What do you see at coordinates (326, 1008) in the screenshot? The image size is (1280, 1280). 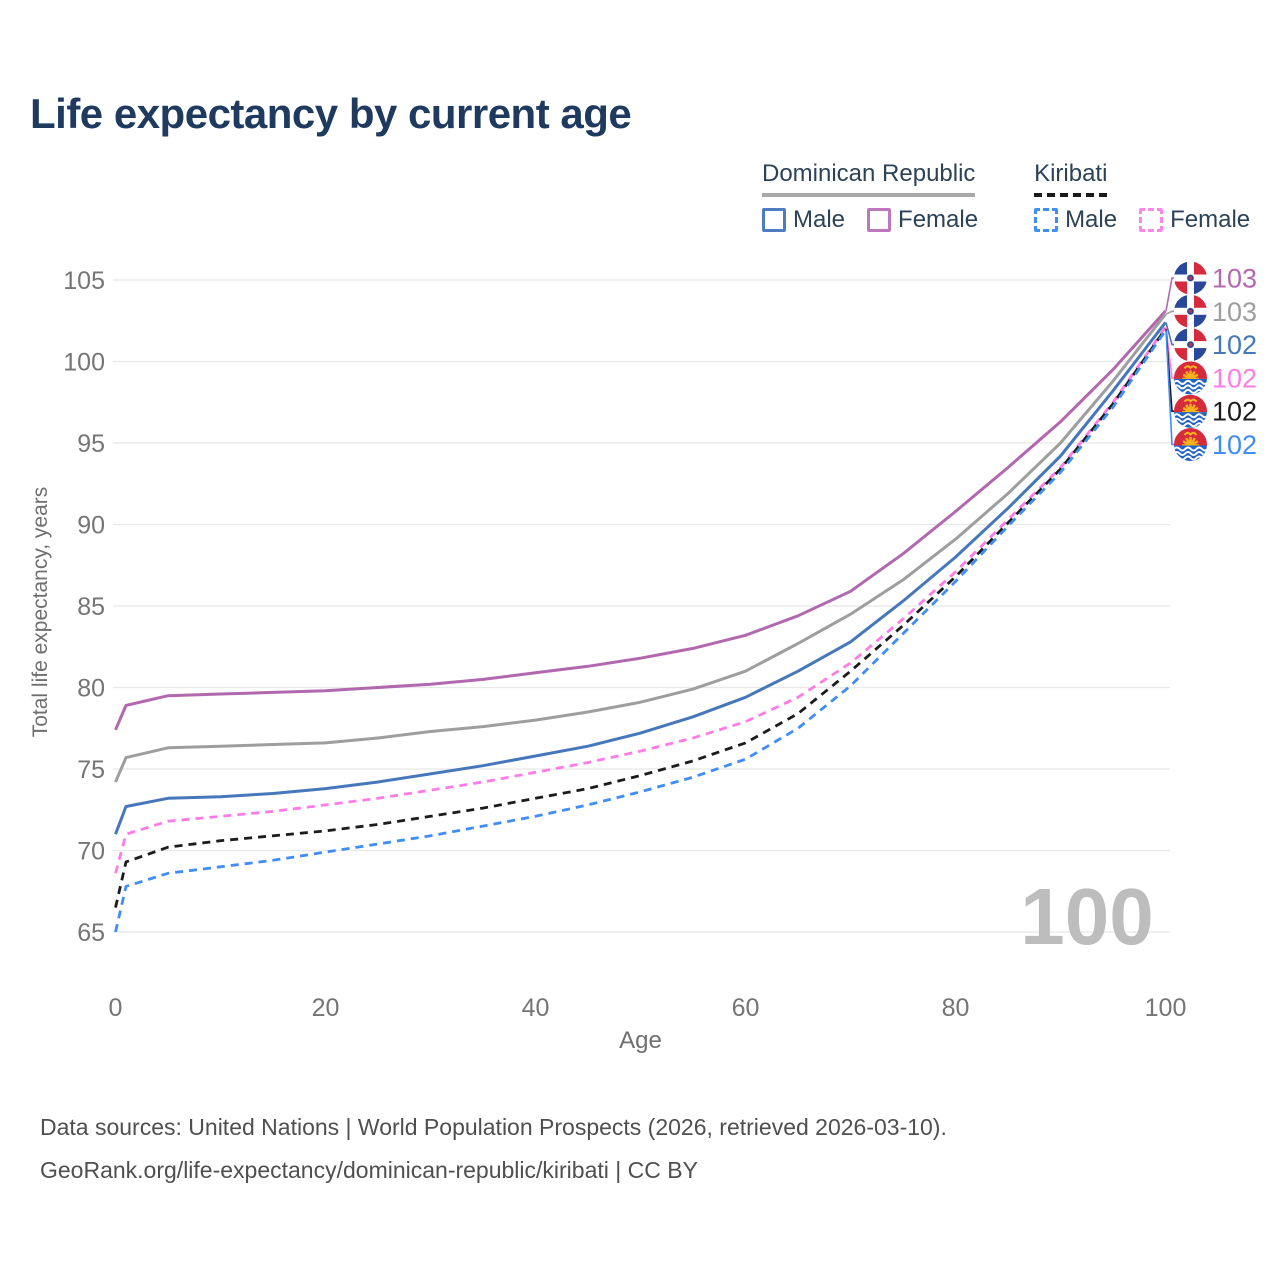 I see `x-tick-label-20: 20` at bounding box center [326, 1008].